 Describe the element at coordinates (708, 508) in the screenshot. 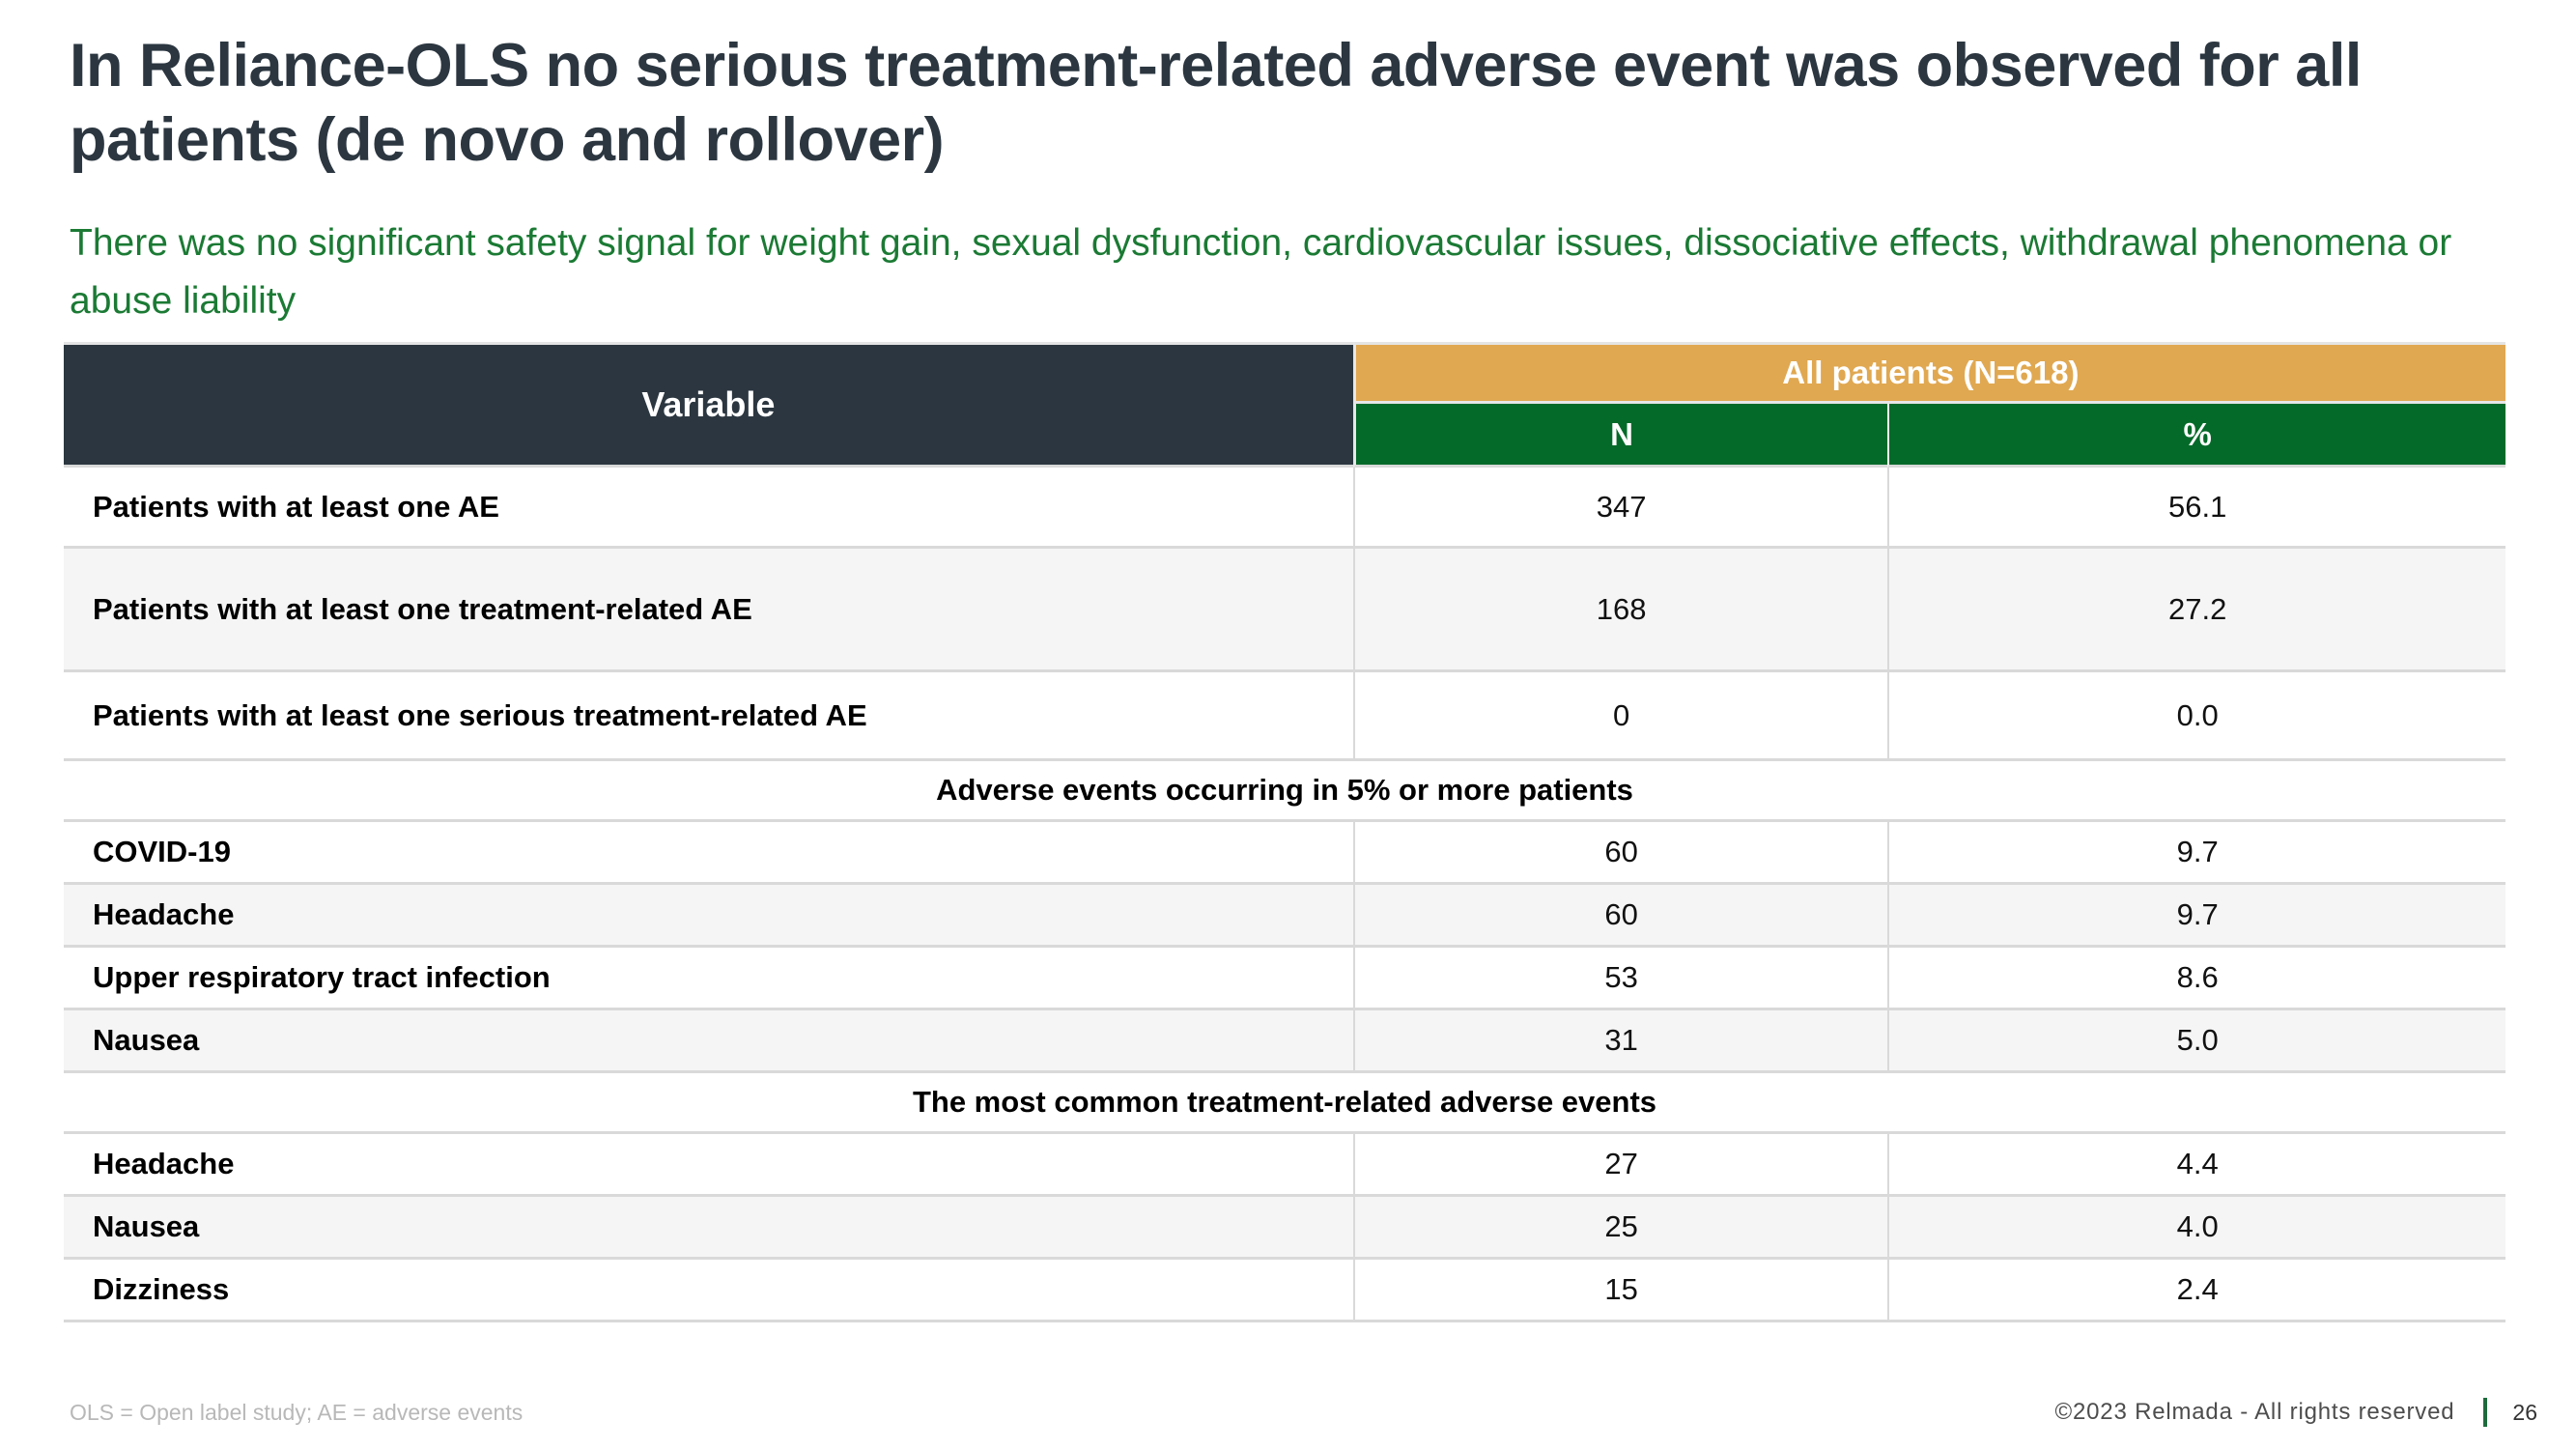

I see `row-label: Patients with at least one AE` at that location.